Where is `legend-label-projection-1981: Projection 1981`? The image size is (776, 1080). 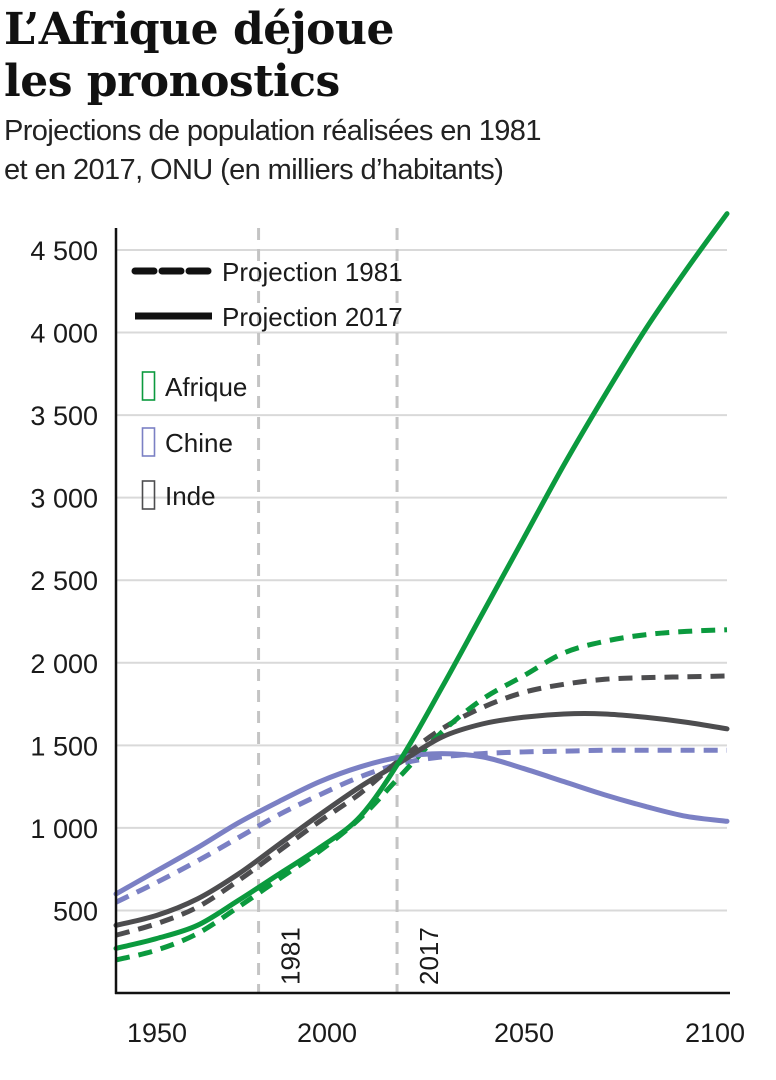 legend-label-projection-1981: Projection 1981 is located at coordinates (312, 272).